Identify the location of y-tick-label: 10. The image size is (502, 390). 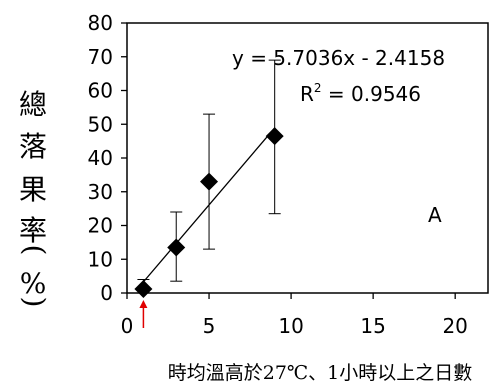
(100, 259).